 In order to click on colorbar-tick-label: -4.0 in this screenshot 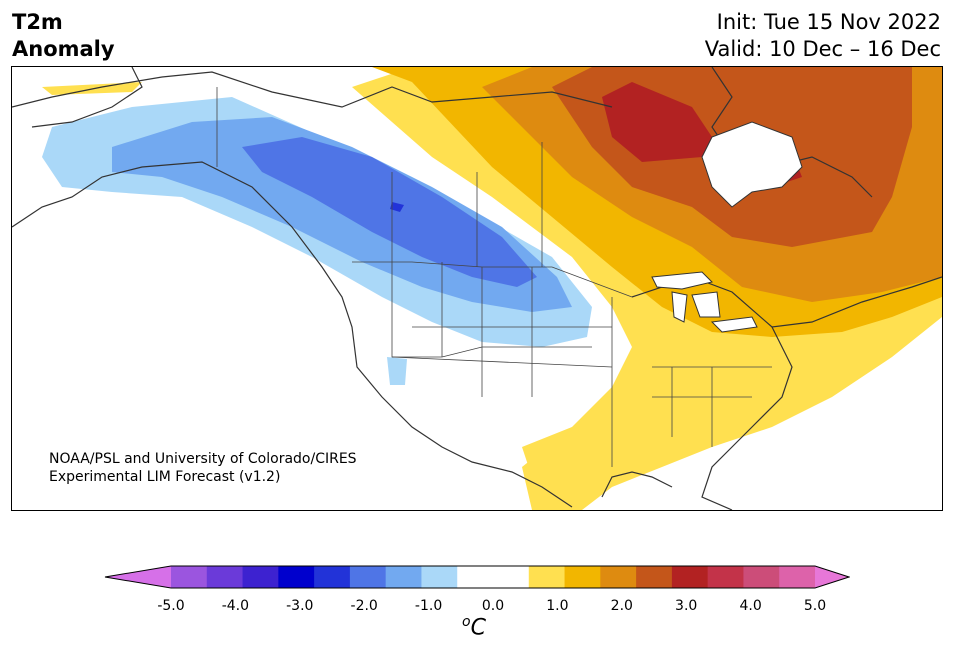, I will do `click(235, 606)`.